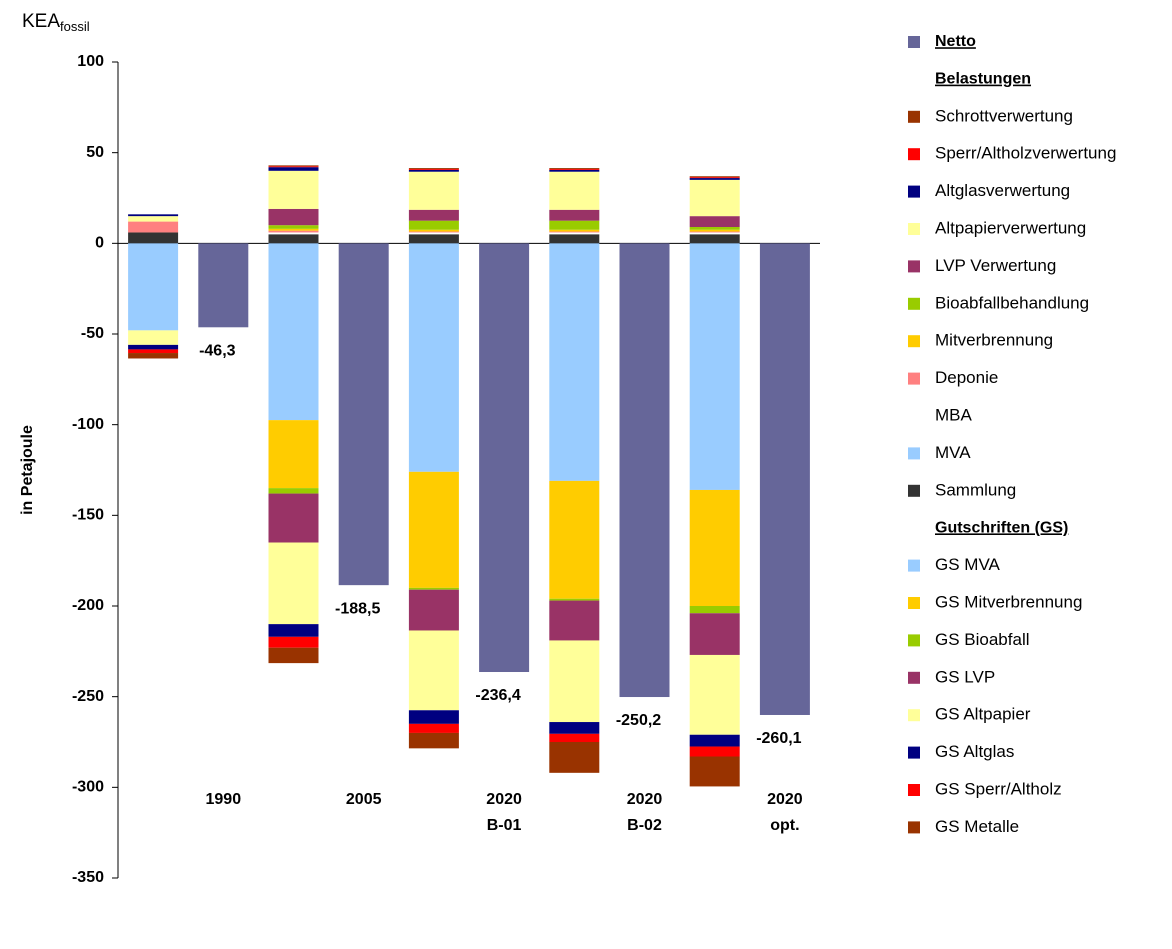 Image resolution: width=1172 pixels, height=949 pixels. I want to click on legend-header: Belastungen, so click(983, 79).